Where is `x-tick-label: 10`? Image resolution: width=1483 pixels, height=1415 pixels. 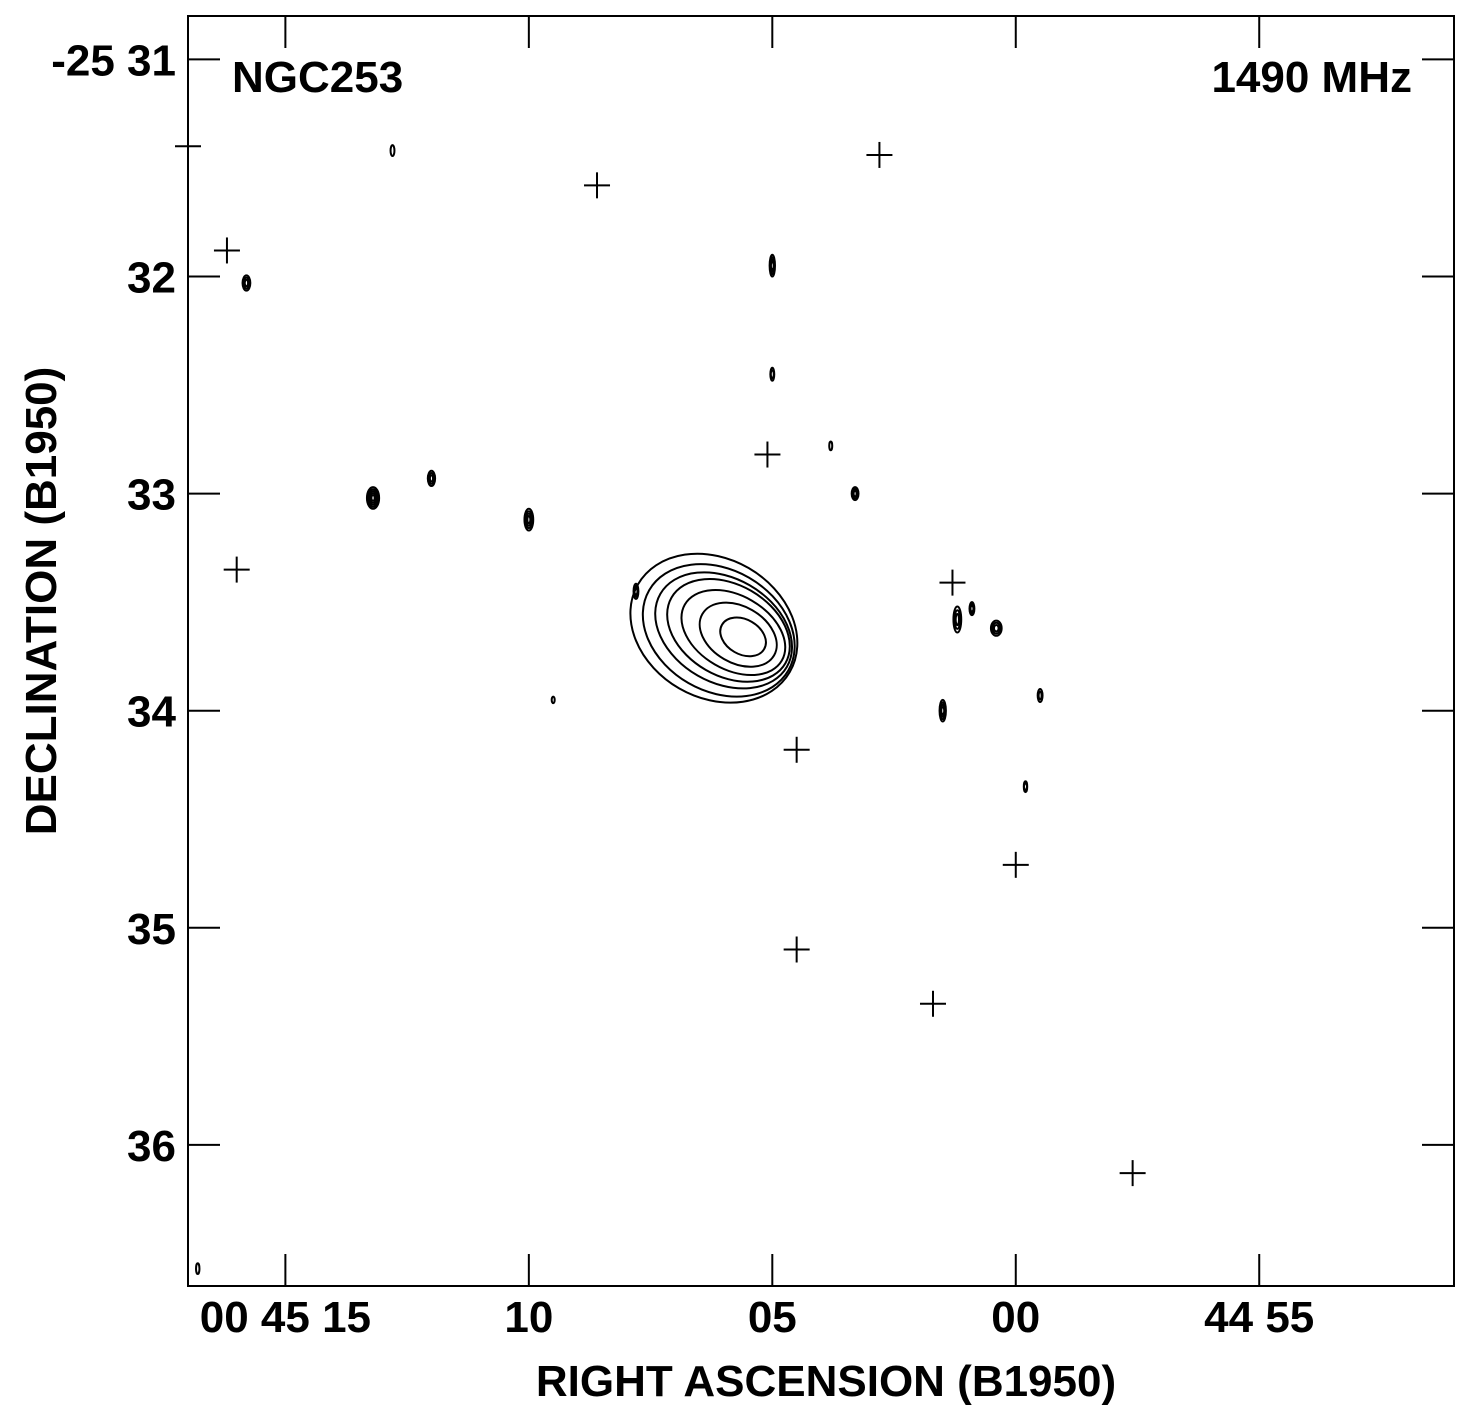 x-tick-label: 10 is located at coordinates (528, 1317).